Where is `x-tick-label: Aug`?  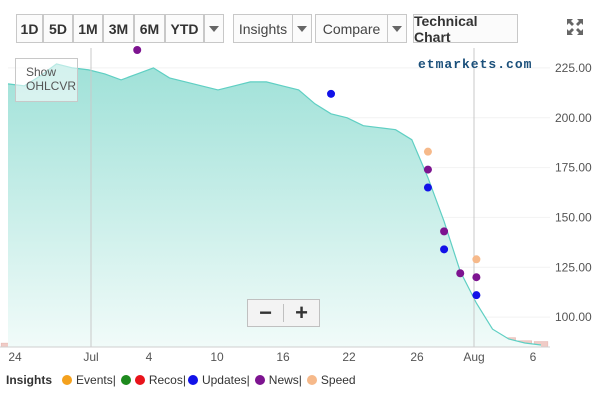 x-tick-label: Aug is located at coordinates (473, 357).